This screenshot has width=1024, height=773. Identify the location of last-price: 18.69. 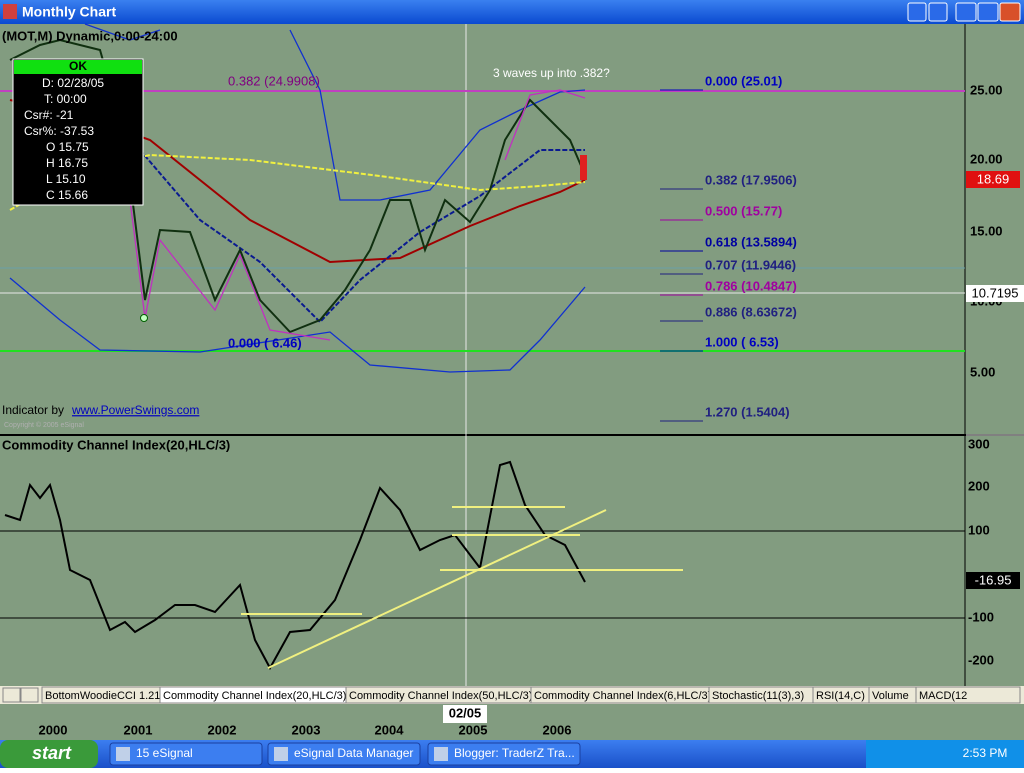
(993, 178).